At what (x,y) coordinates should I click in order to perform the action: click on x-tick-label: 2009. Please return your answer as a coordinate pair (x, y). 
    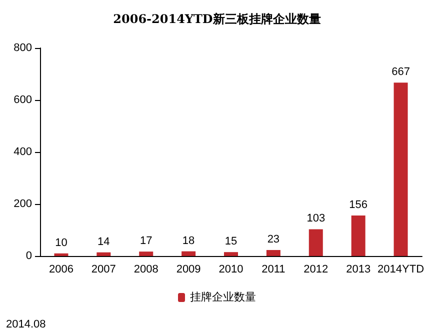
    Looking at the image, I should click on (188, 270).